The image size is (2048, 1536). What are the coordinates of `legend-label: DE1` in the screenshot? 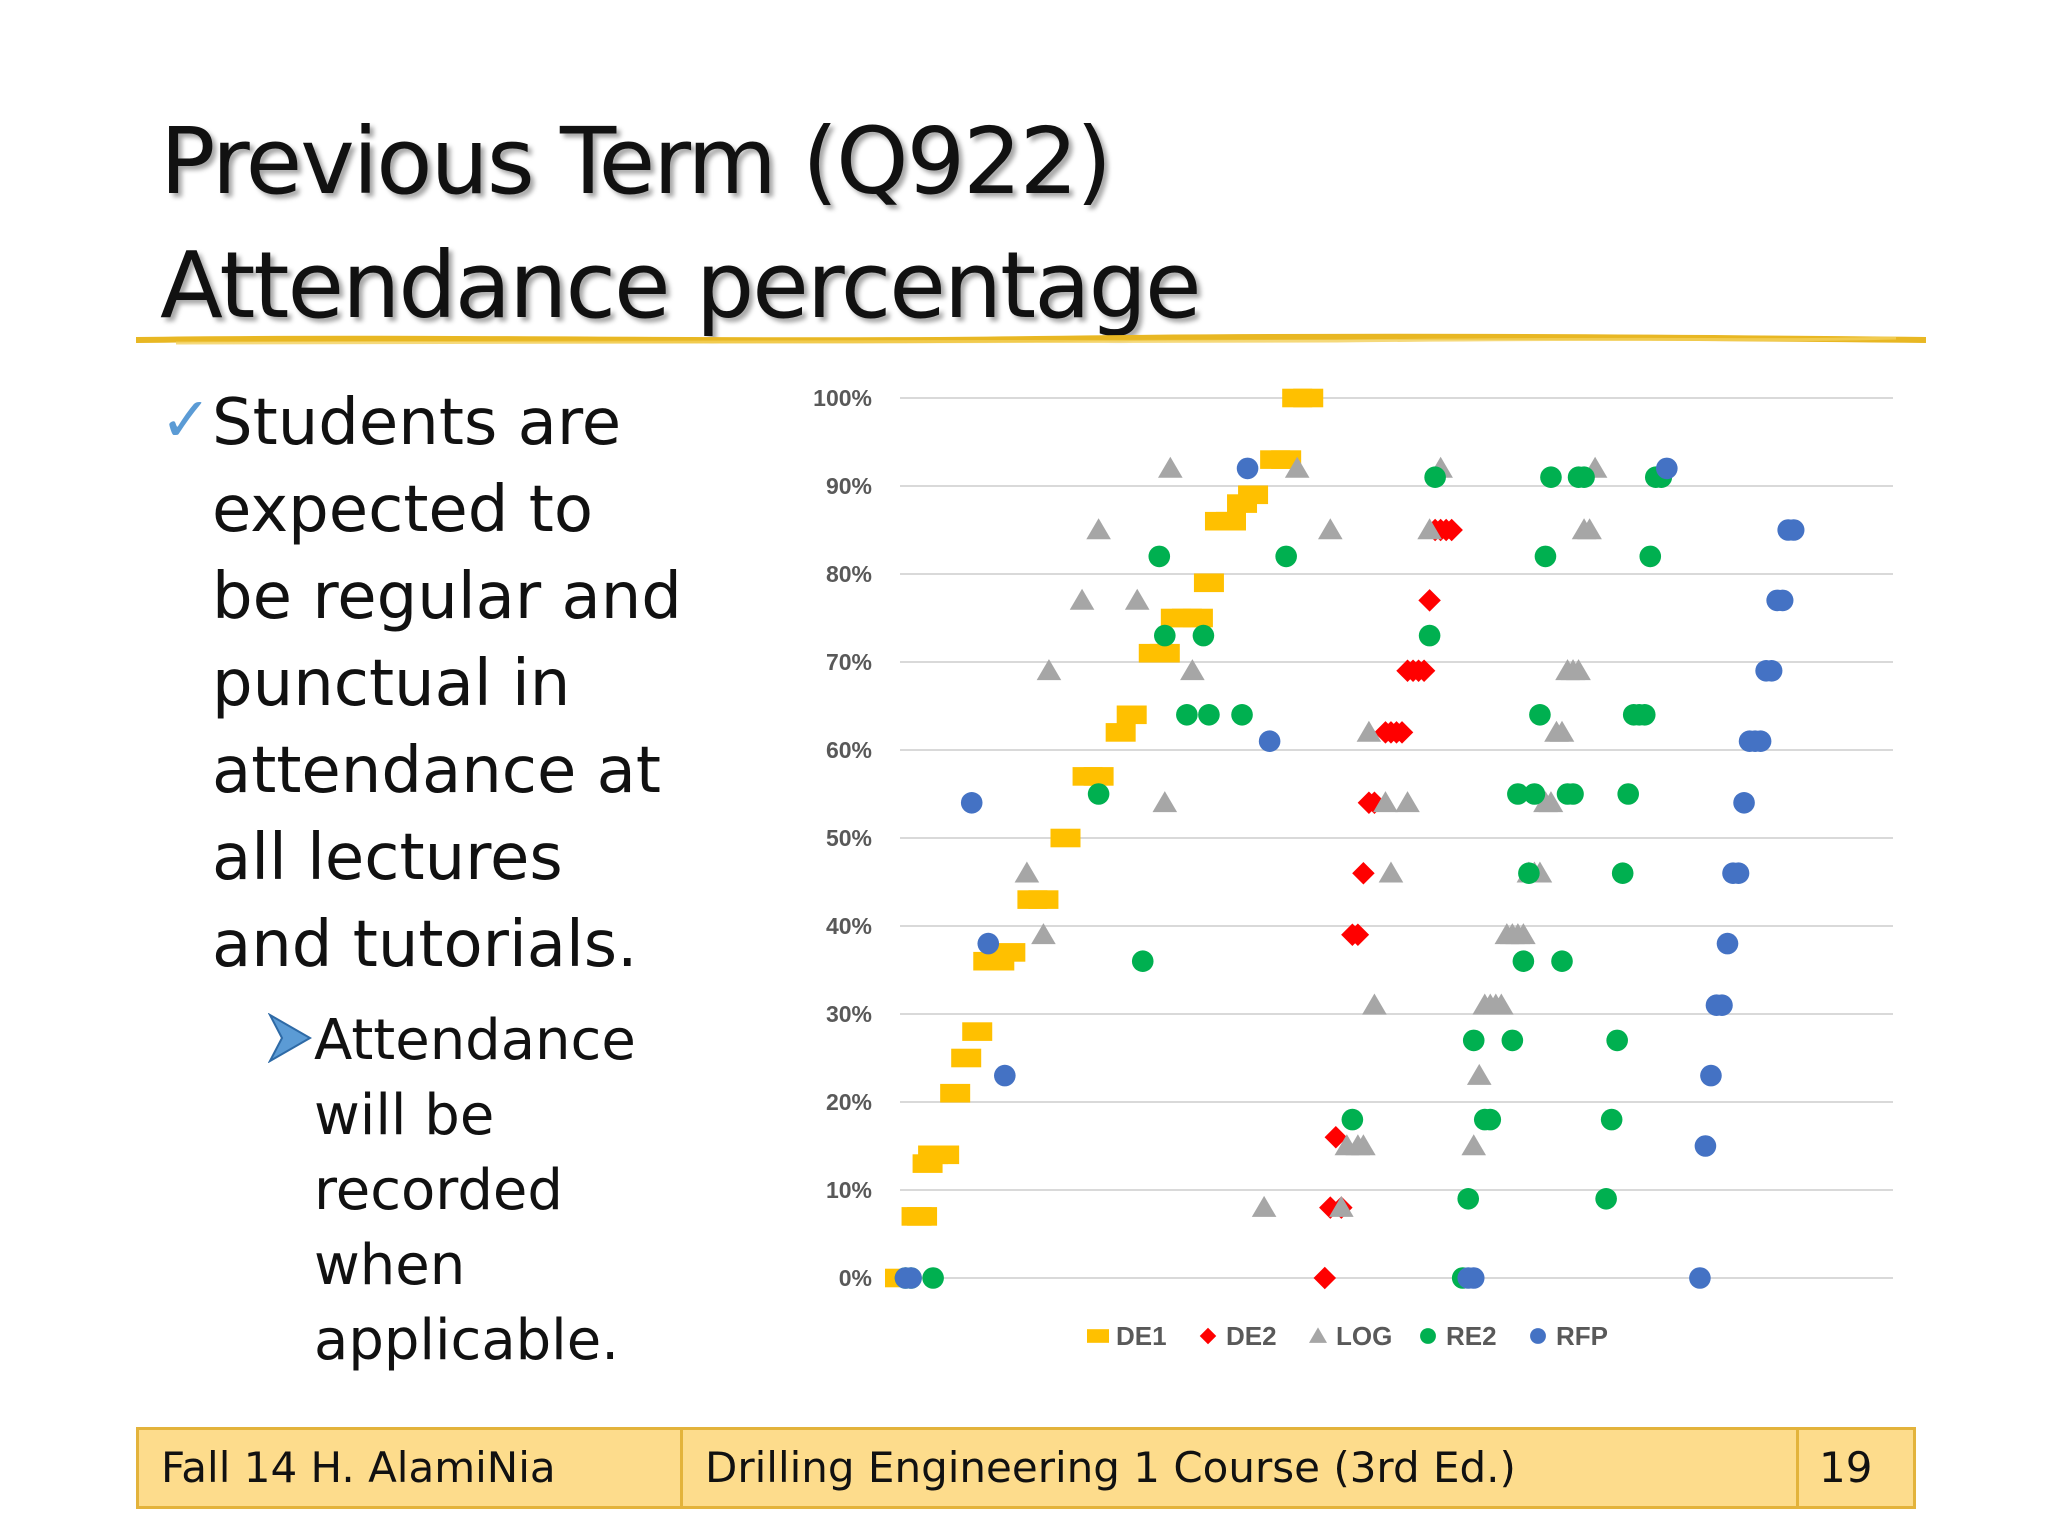 It's located at (1141, 1336).